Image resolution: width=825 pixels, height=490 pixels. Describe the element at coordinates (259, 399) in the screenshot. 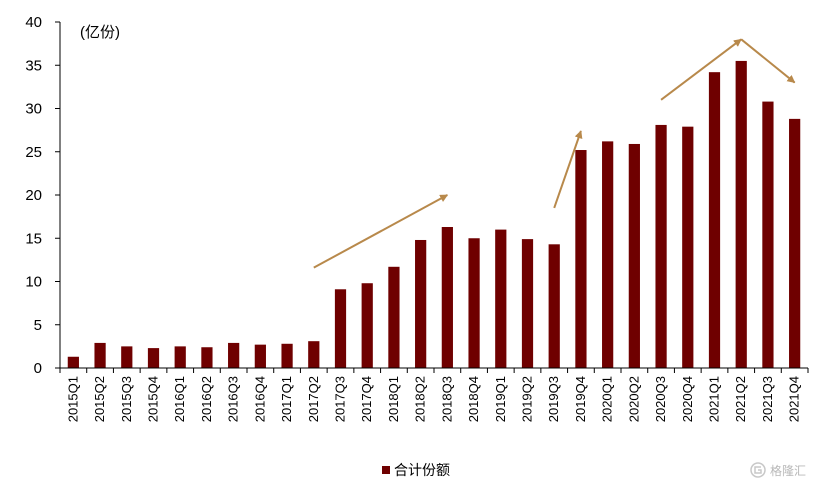

I see `x-tick-label: 2016Q4` at that location.